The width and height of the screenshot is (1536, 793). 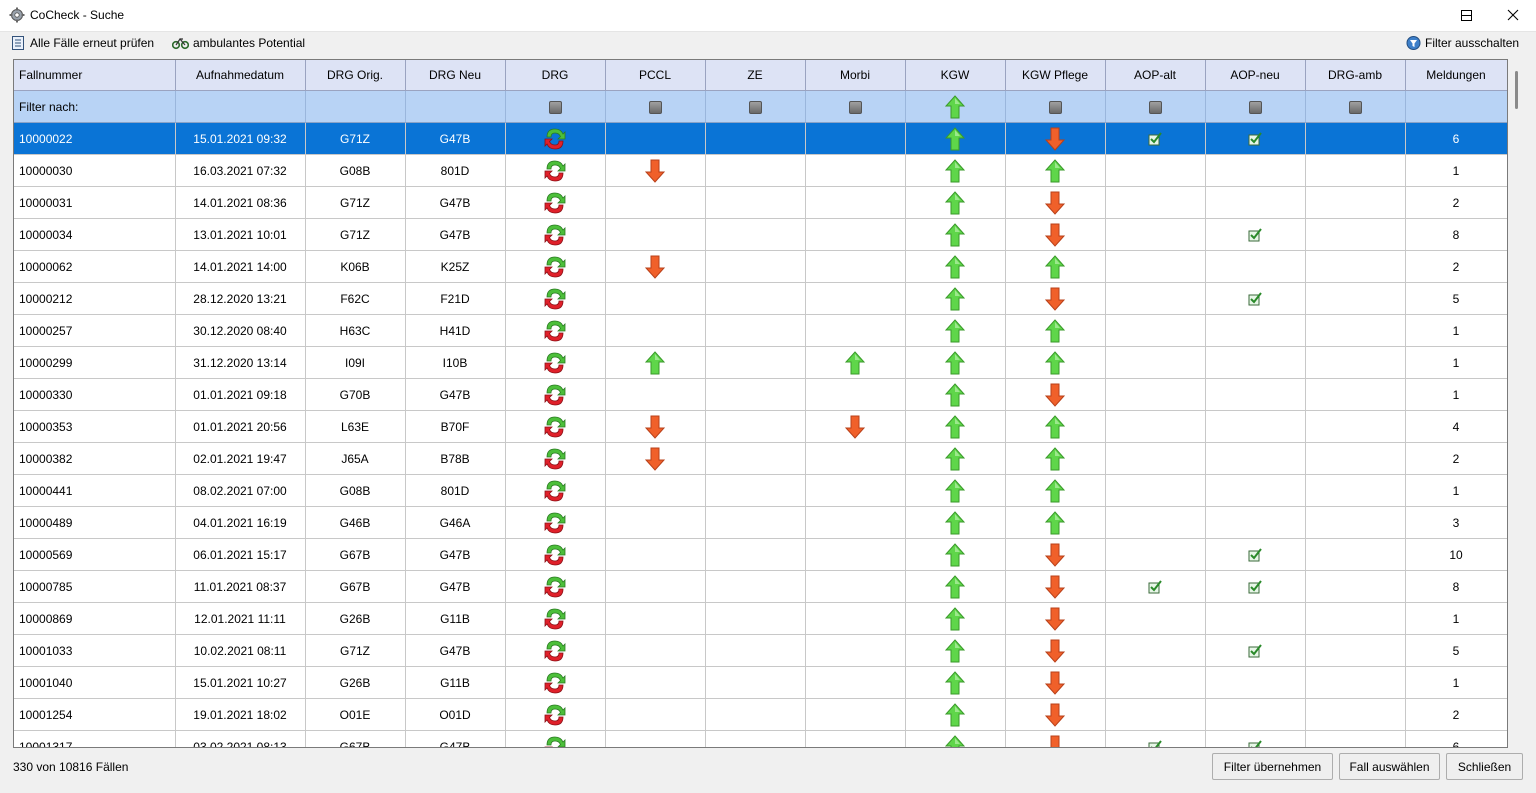 What do you see at coordinates (455, 75) in the screenshot?
I see `column-header-drg-neu: DRG Neu` at bounding box center [455, 75].